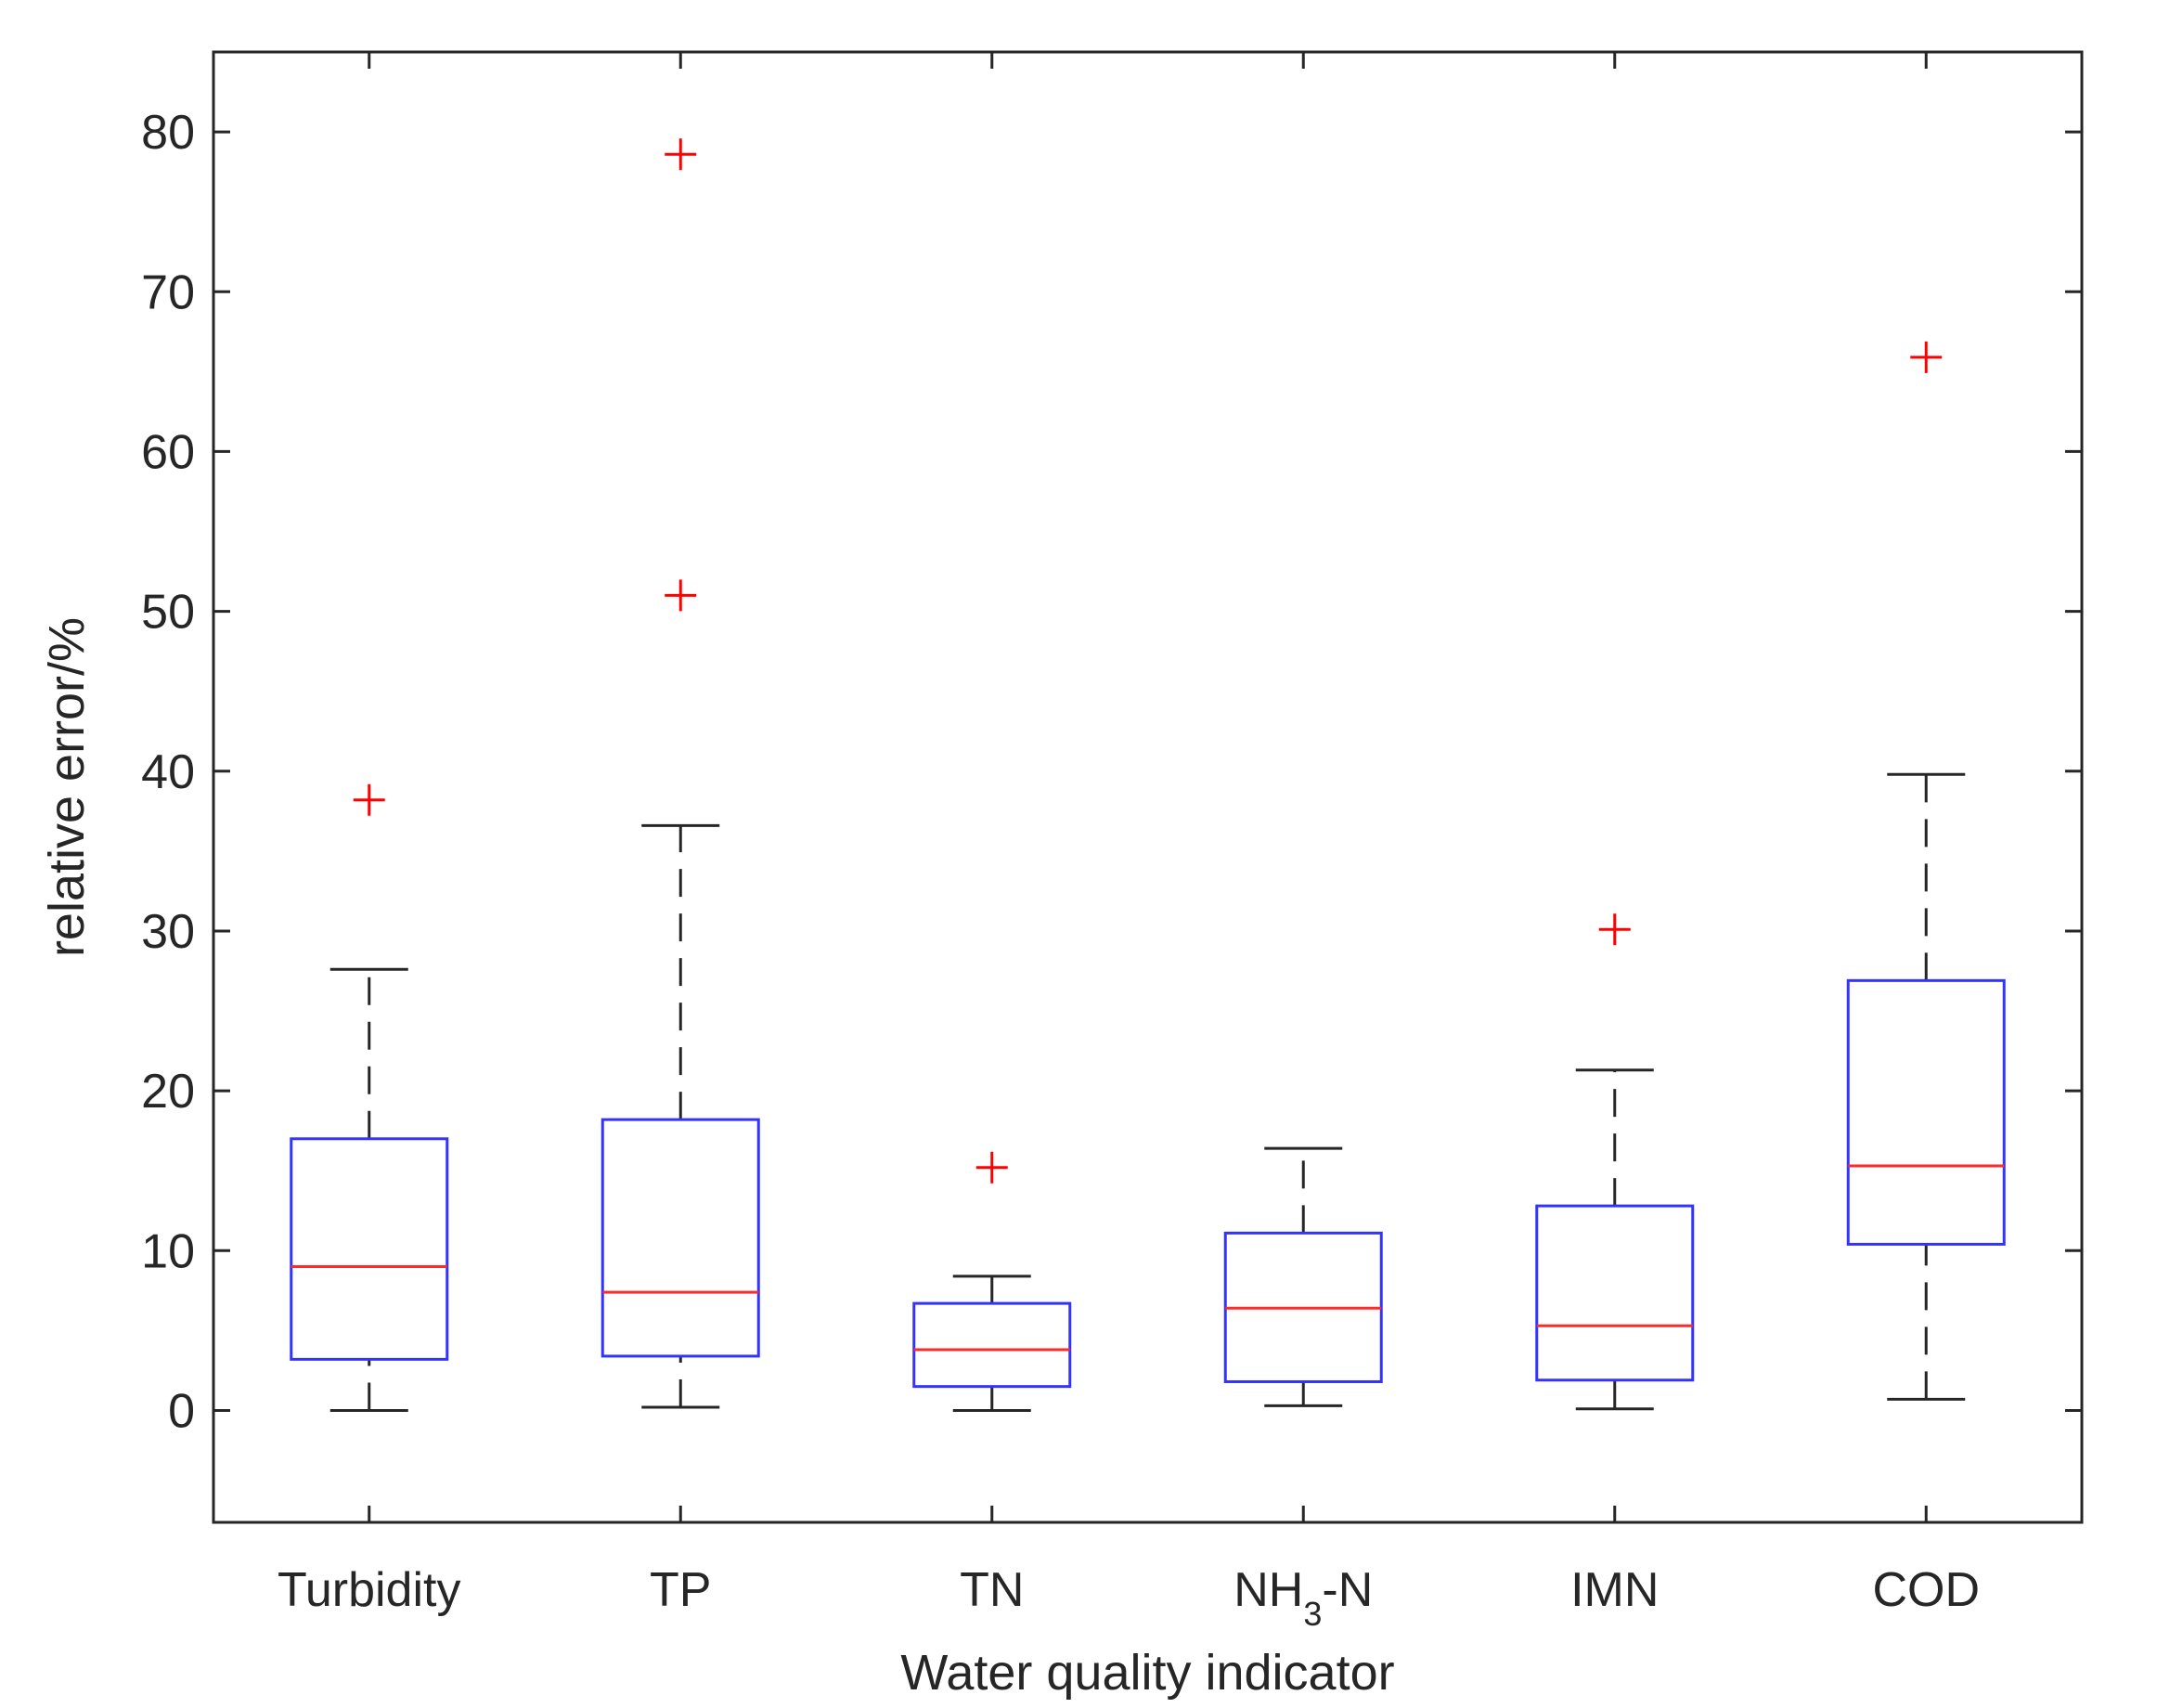 The image size is (2157, 1708). Describe the element at coordinates (1615, 1162) in the screenshot. I see `box-group-imn` at that location.